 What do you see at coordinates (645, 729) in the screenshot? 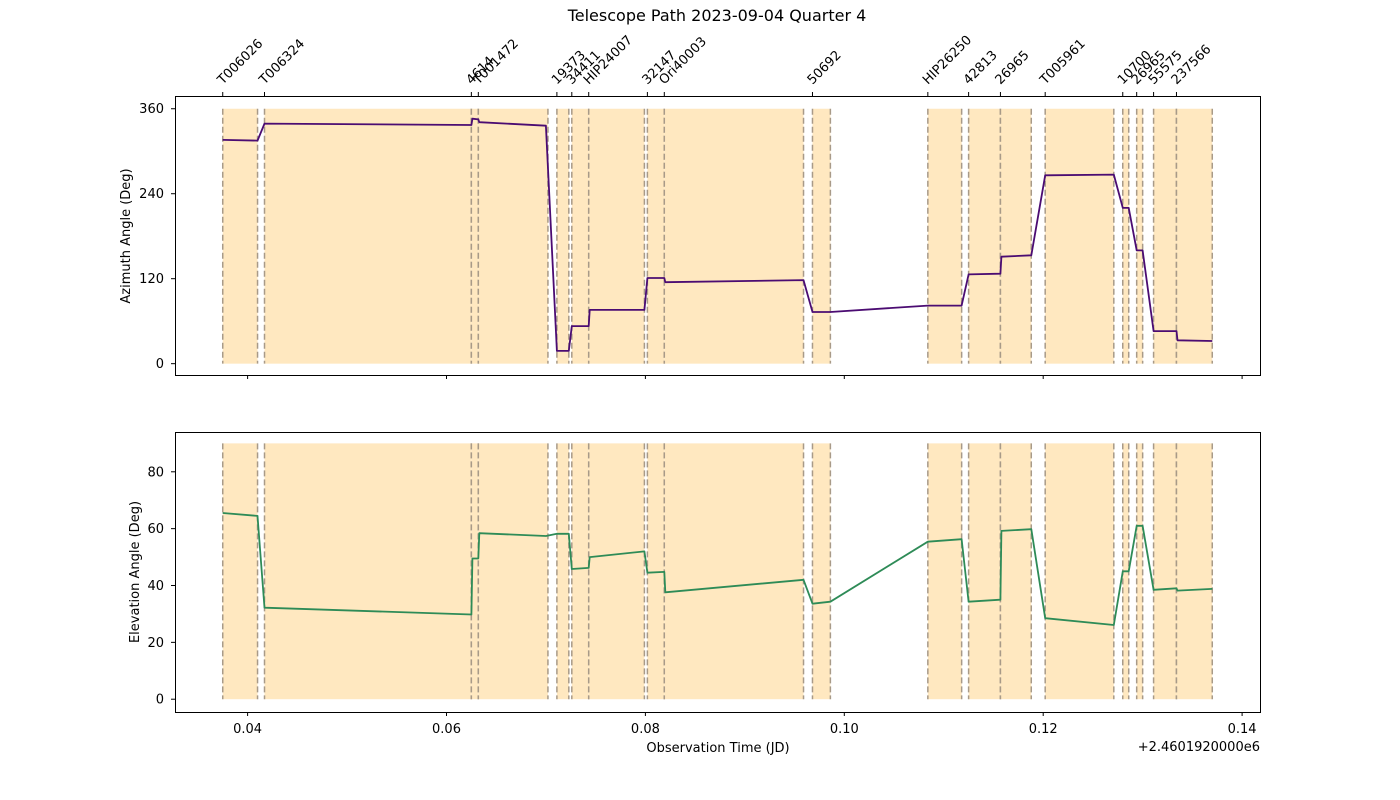
I see `x-tick-label: 0.08` at bounding box center [645, 729].